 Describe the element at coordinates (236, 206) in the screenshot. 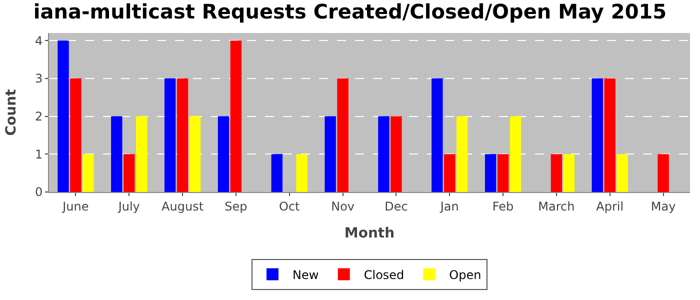

I see `x-tick-label: Sep` at that location.